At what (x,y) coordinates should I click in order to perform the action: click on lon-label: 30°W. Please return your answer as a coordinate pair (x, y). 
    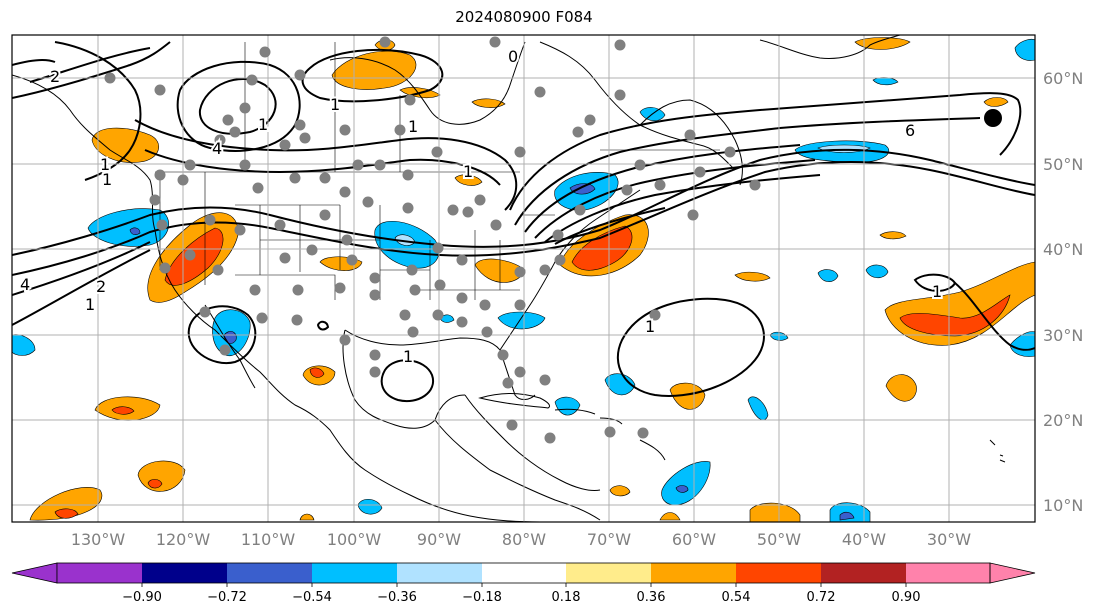
    Looking at the image, I should click on (949, 539).